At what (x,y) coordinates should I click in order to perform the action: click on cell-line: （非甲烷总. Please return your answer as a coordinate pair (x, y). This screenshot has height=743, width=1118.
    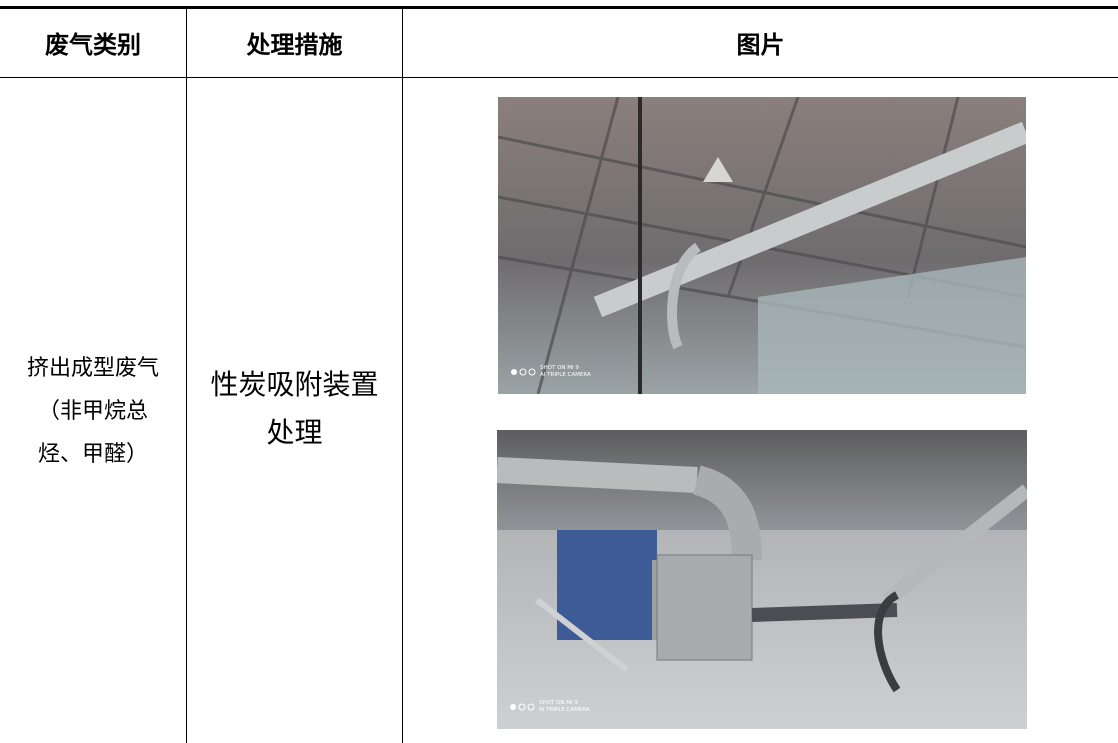
    Looking at the image, I should click on (92, 410).